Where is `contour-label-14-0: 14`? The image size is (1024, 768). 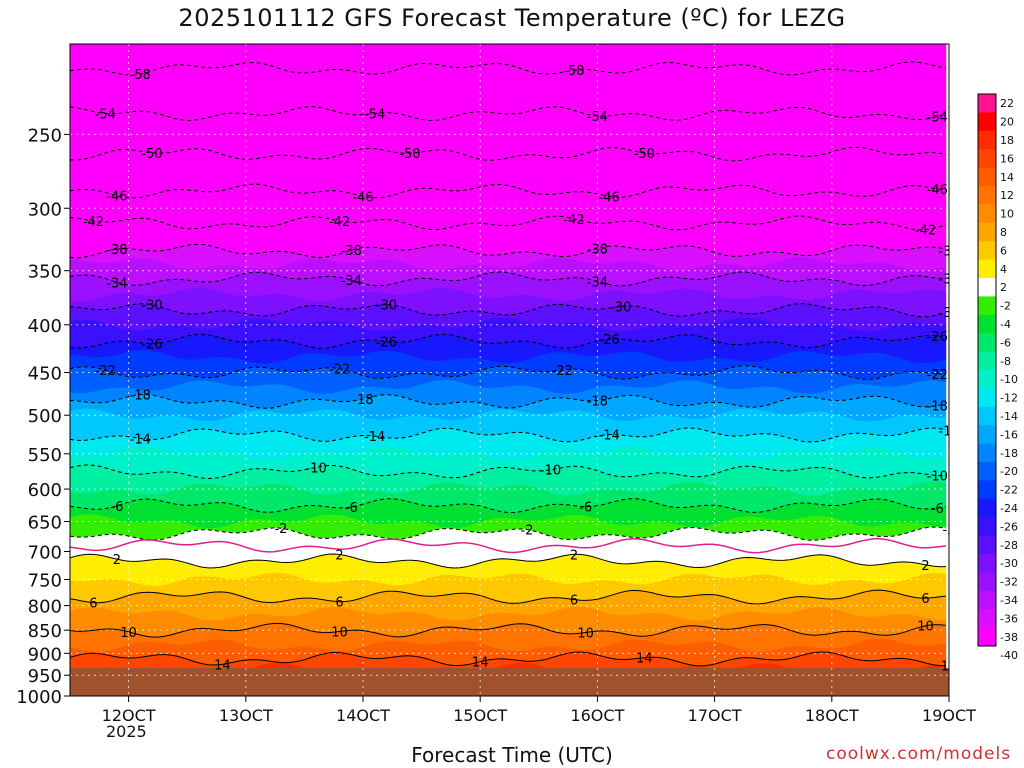
contour-label-14-0: 14 is located at coordinates (222, 665).